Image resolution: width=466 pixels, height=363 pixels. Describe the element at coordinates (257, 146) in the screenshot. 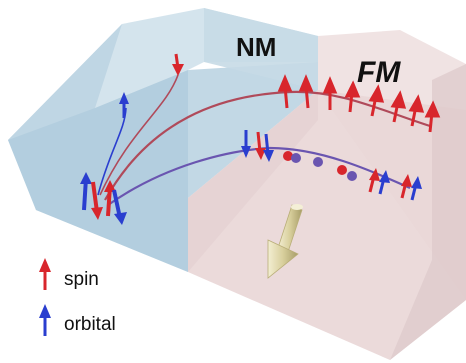

I see `boundary-arrows` at that location.